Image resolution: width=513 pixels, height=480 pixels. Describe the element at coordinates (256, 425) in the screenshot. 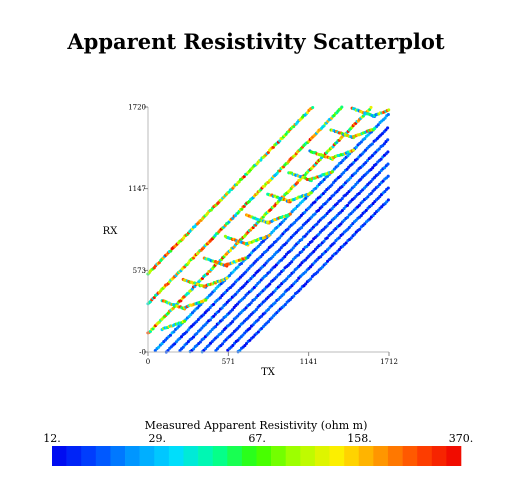

I see `colorbar-title: Measured Apparent Resistivity (ohm m)` at that location.